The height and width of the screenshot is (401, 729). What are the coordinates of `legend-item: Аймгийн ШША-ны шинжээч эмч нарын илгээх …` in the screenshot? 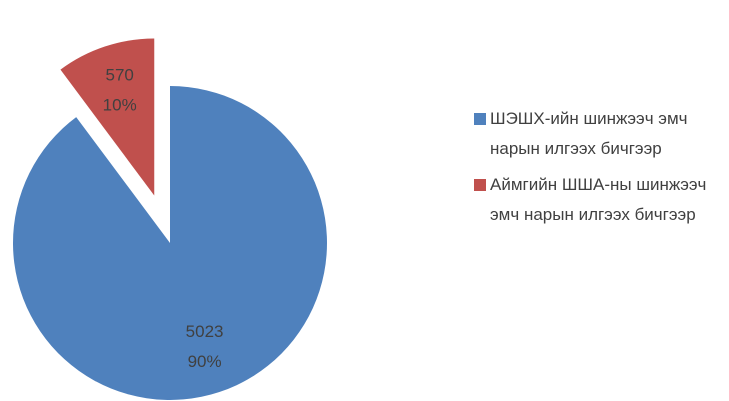 It's located at (595, 200).